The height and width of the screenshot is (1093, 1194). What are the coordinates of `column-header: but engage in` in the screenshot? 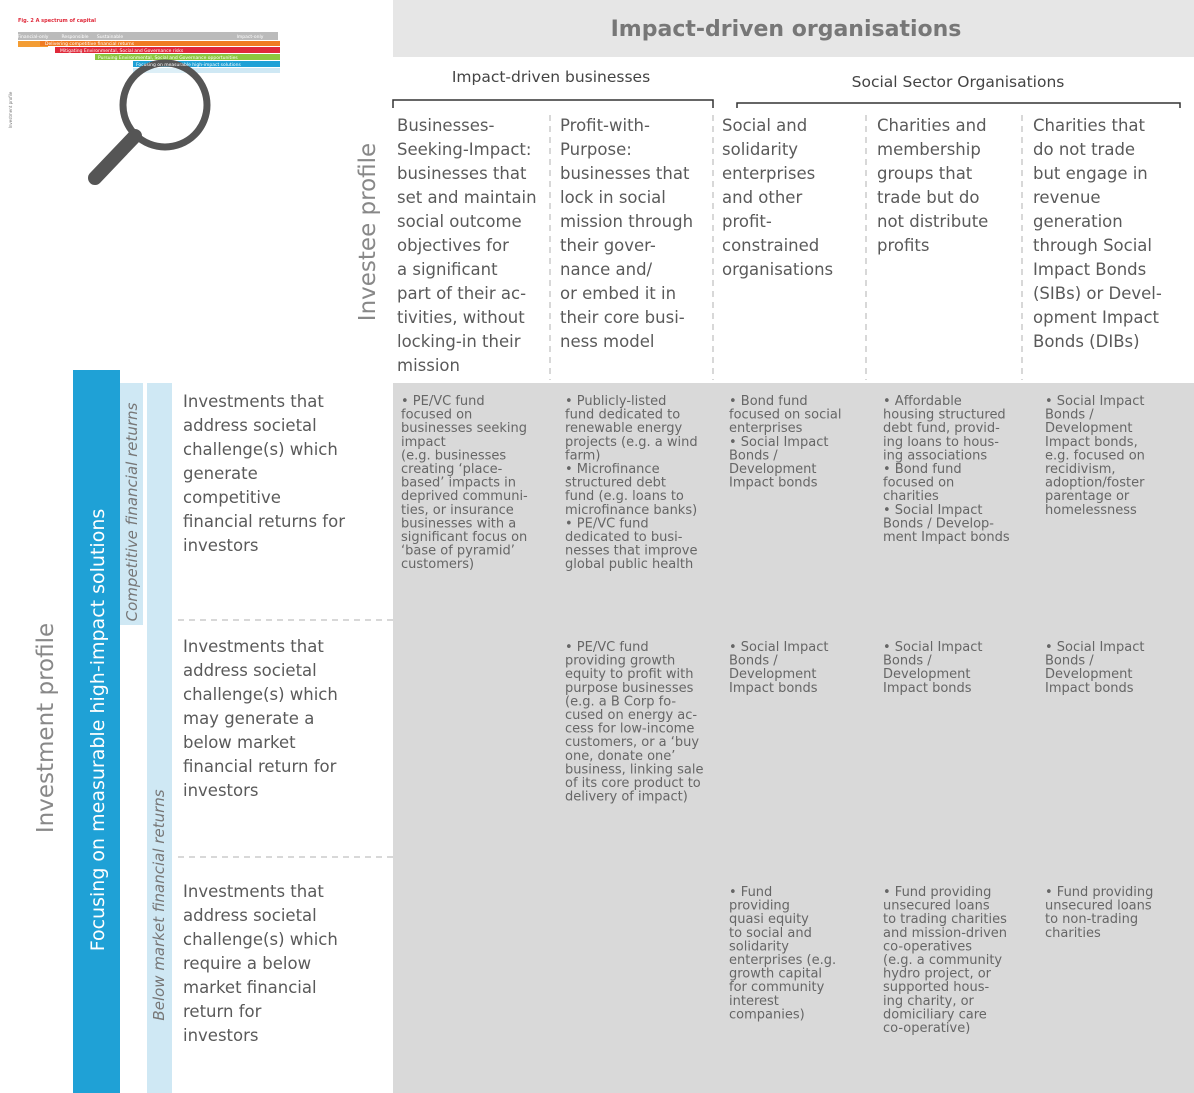 It's located at (1090, 173).